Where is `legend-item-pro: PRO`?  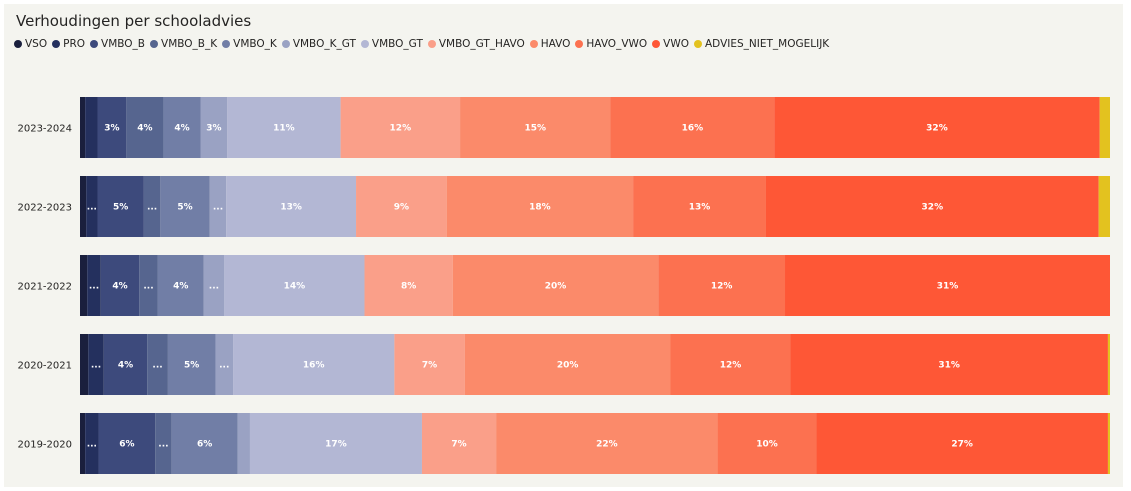 legend-item-pro: PRO is located at coordinates (68, 44).